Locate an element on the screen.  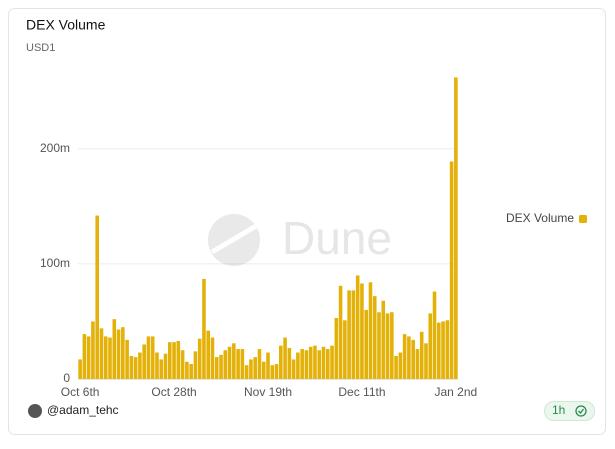
watermark-text: Dune is located at coordinates (337, 238).